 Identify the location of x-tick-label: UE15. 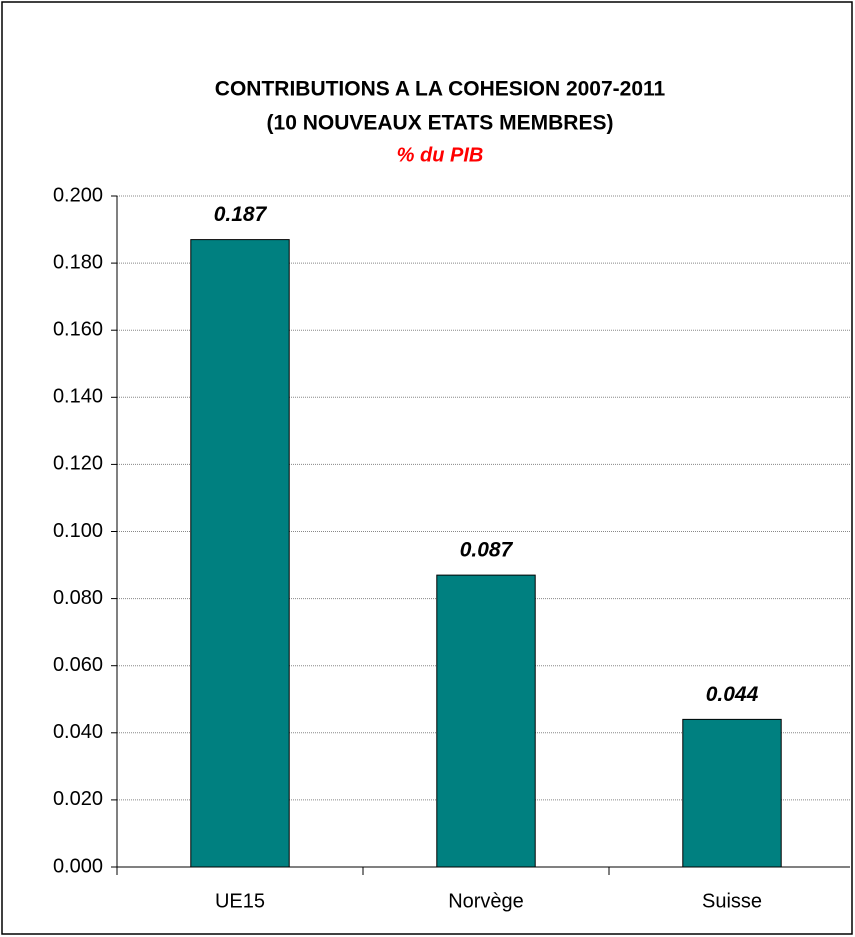
(240, 901).